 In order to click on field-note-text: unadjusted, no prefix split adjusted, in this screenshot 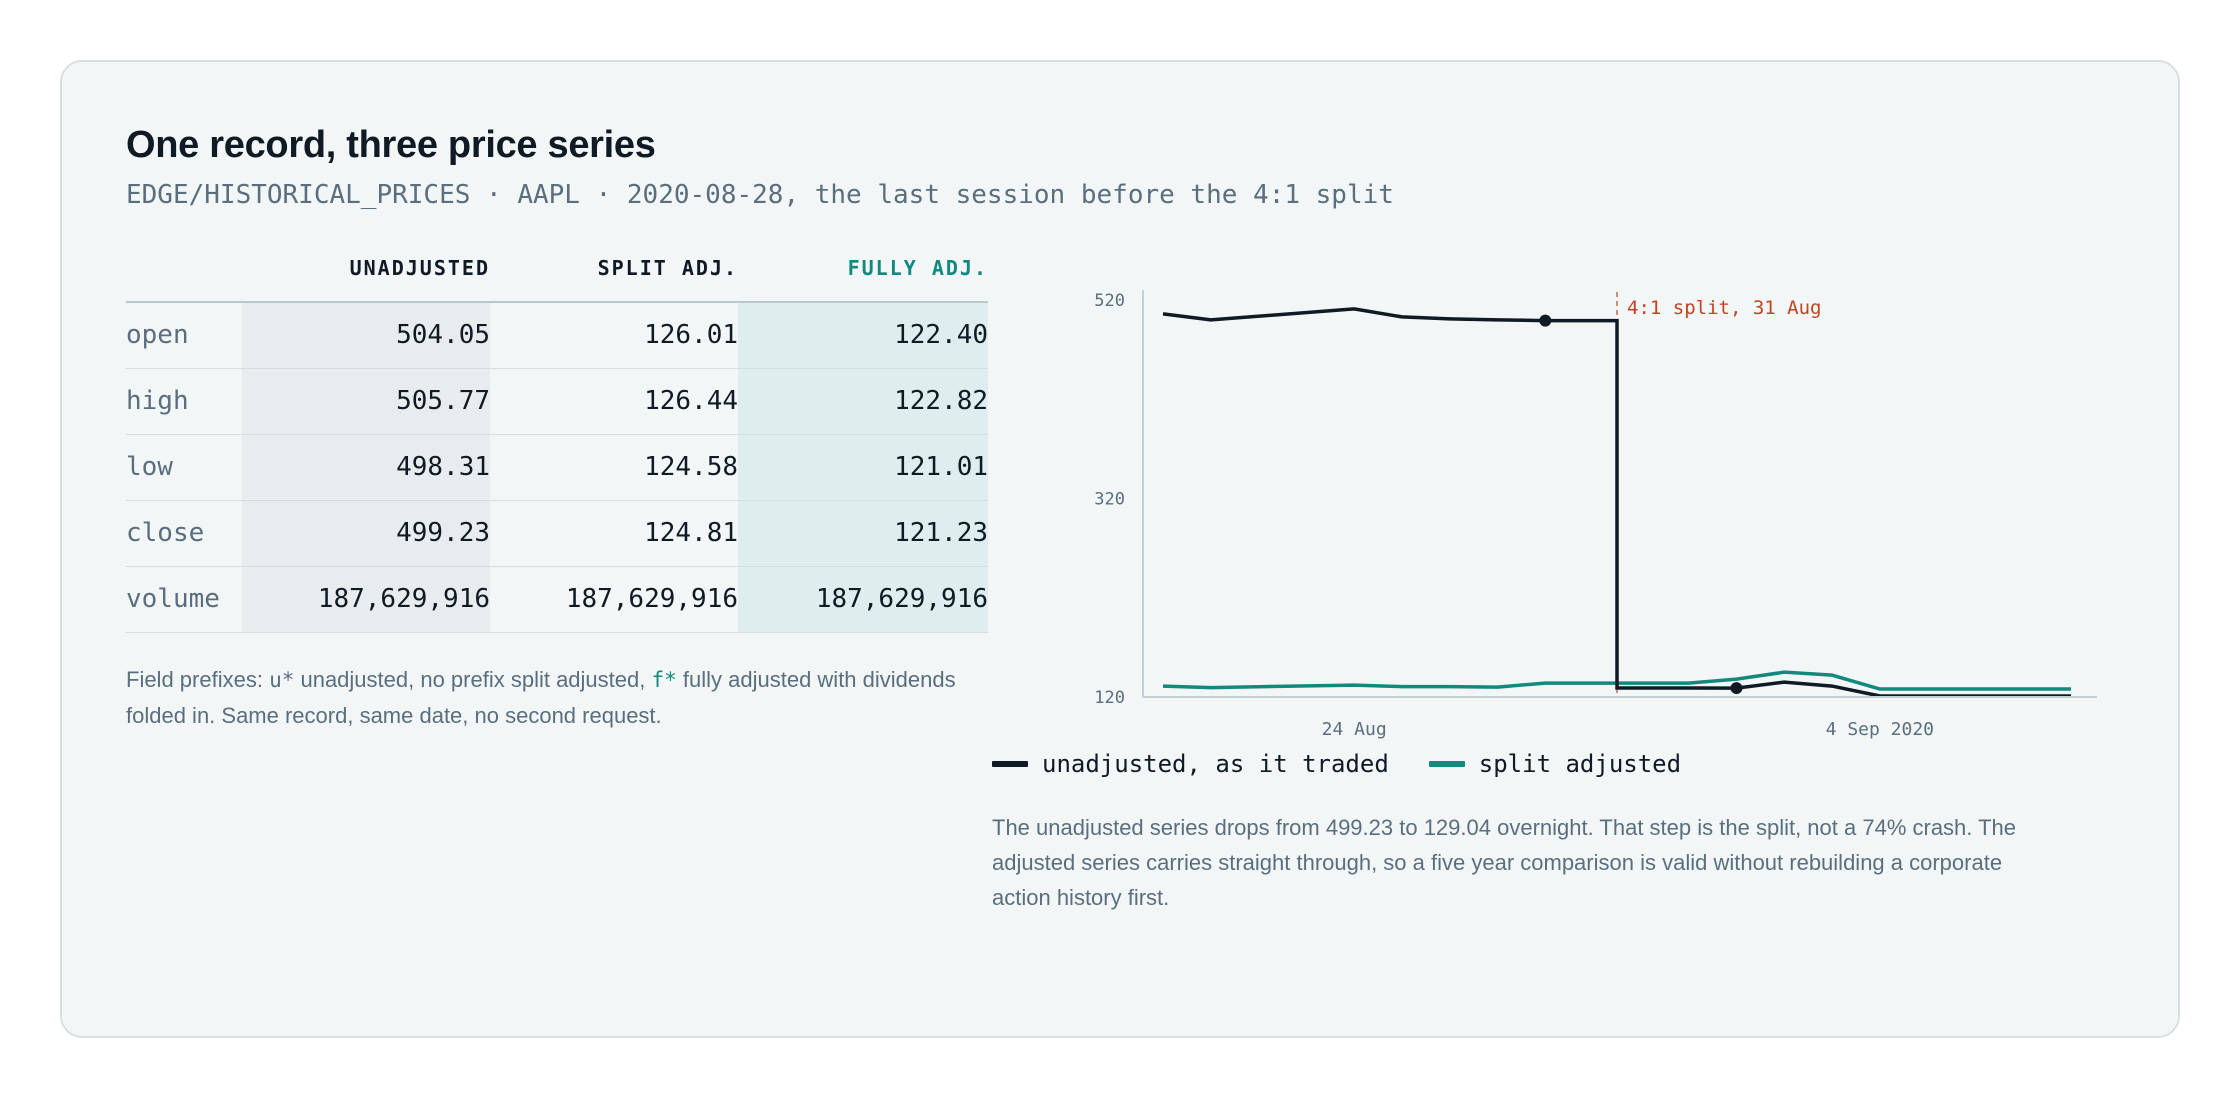, I will do `click(473, 679)`.